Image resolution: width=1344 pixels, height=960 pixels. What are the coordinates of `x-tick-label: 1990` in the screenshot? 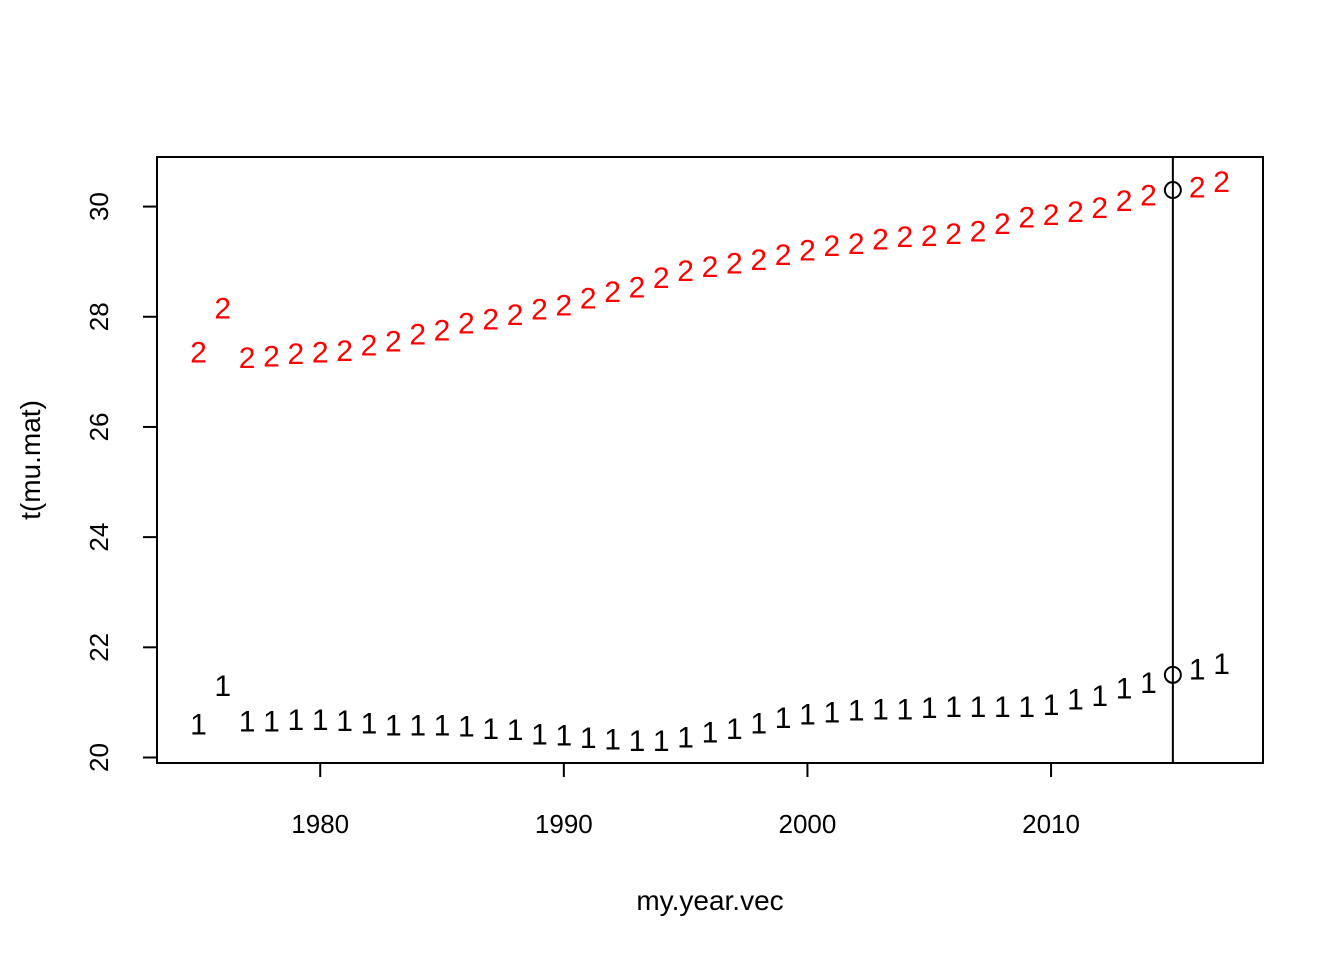 It's located at (564, 824).